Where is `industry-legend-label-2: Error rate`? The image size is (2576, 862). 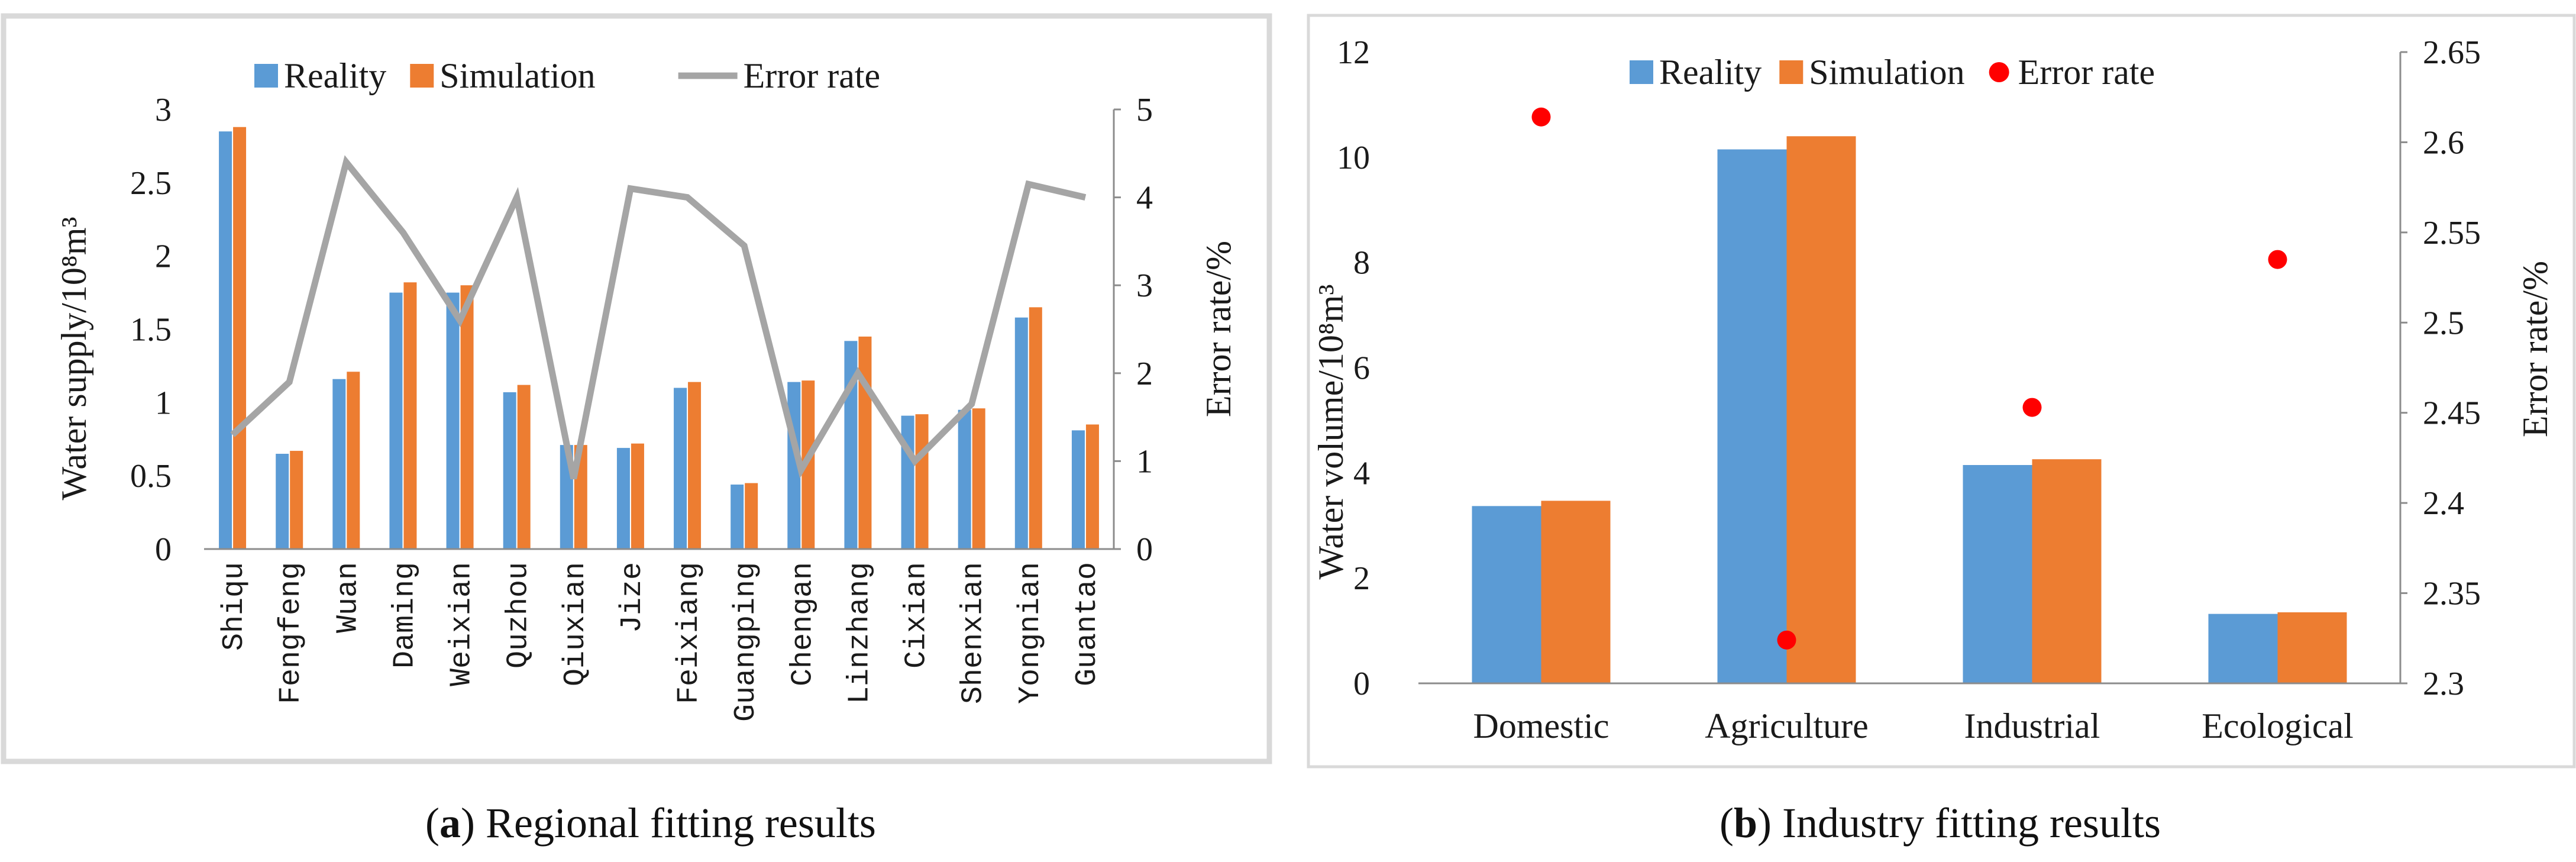 industry-legend-label-2: Error rate is located at coordinates (2086, 72).